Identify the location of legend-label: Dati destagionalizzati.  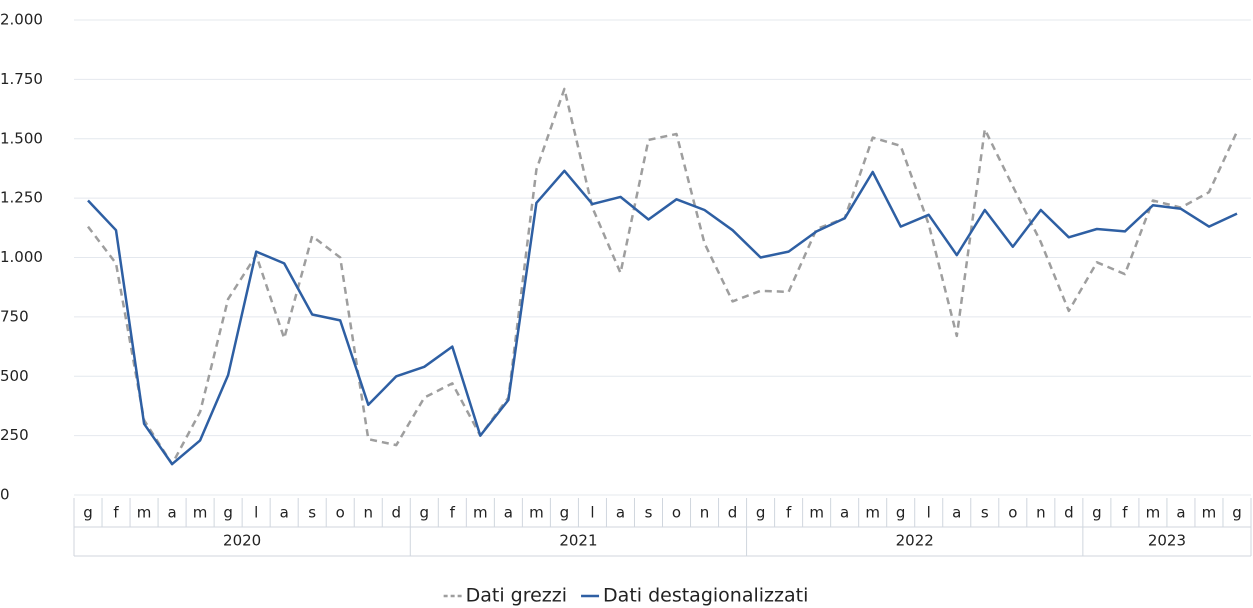
(705, 596).